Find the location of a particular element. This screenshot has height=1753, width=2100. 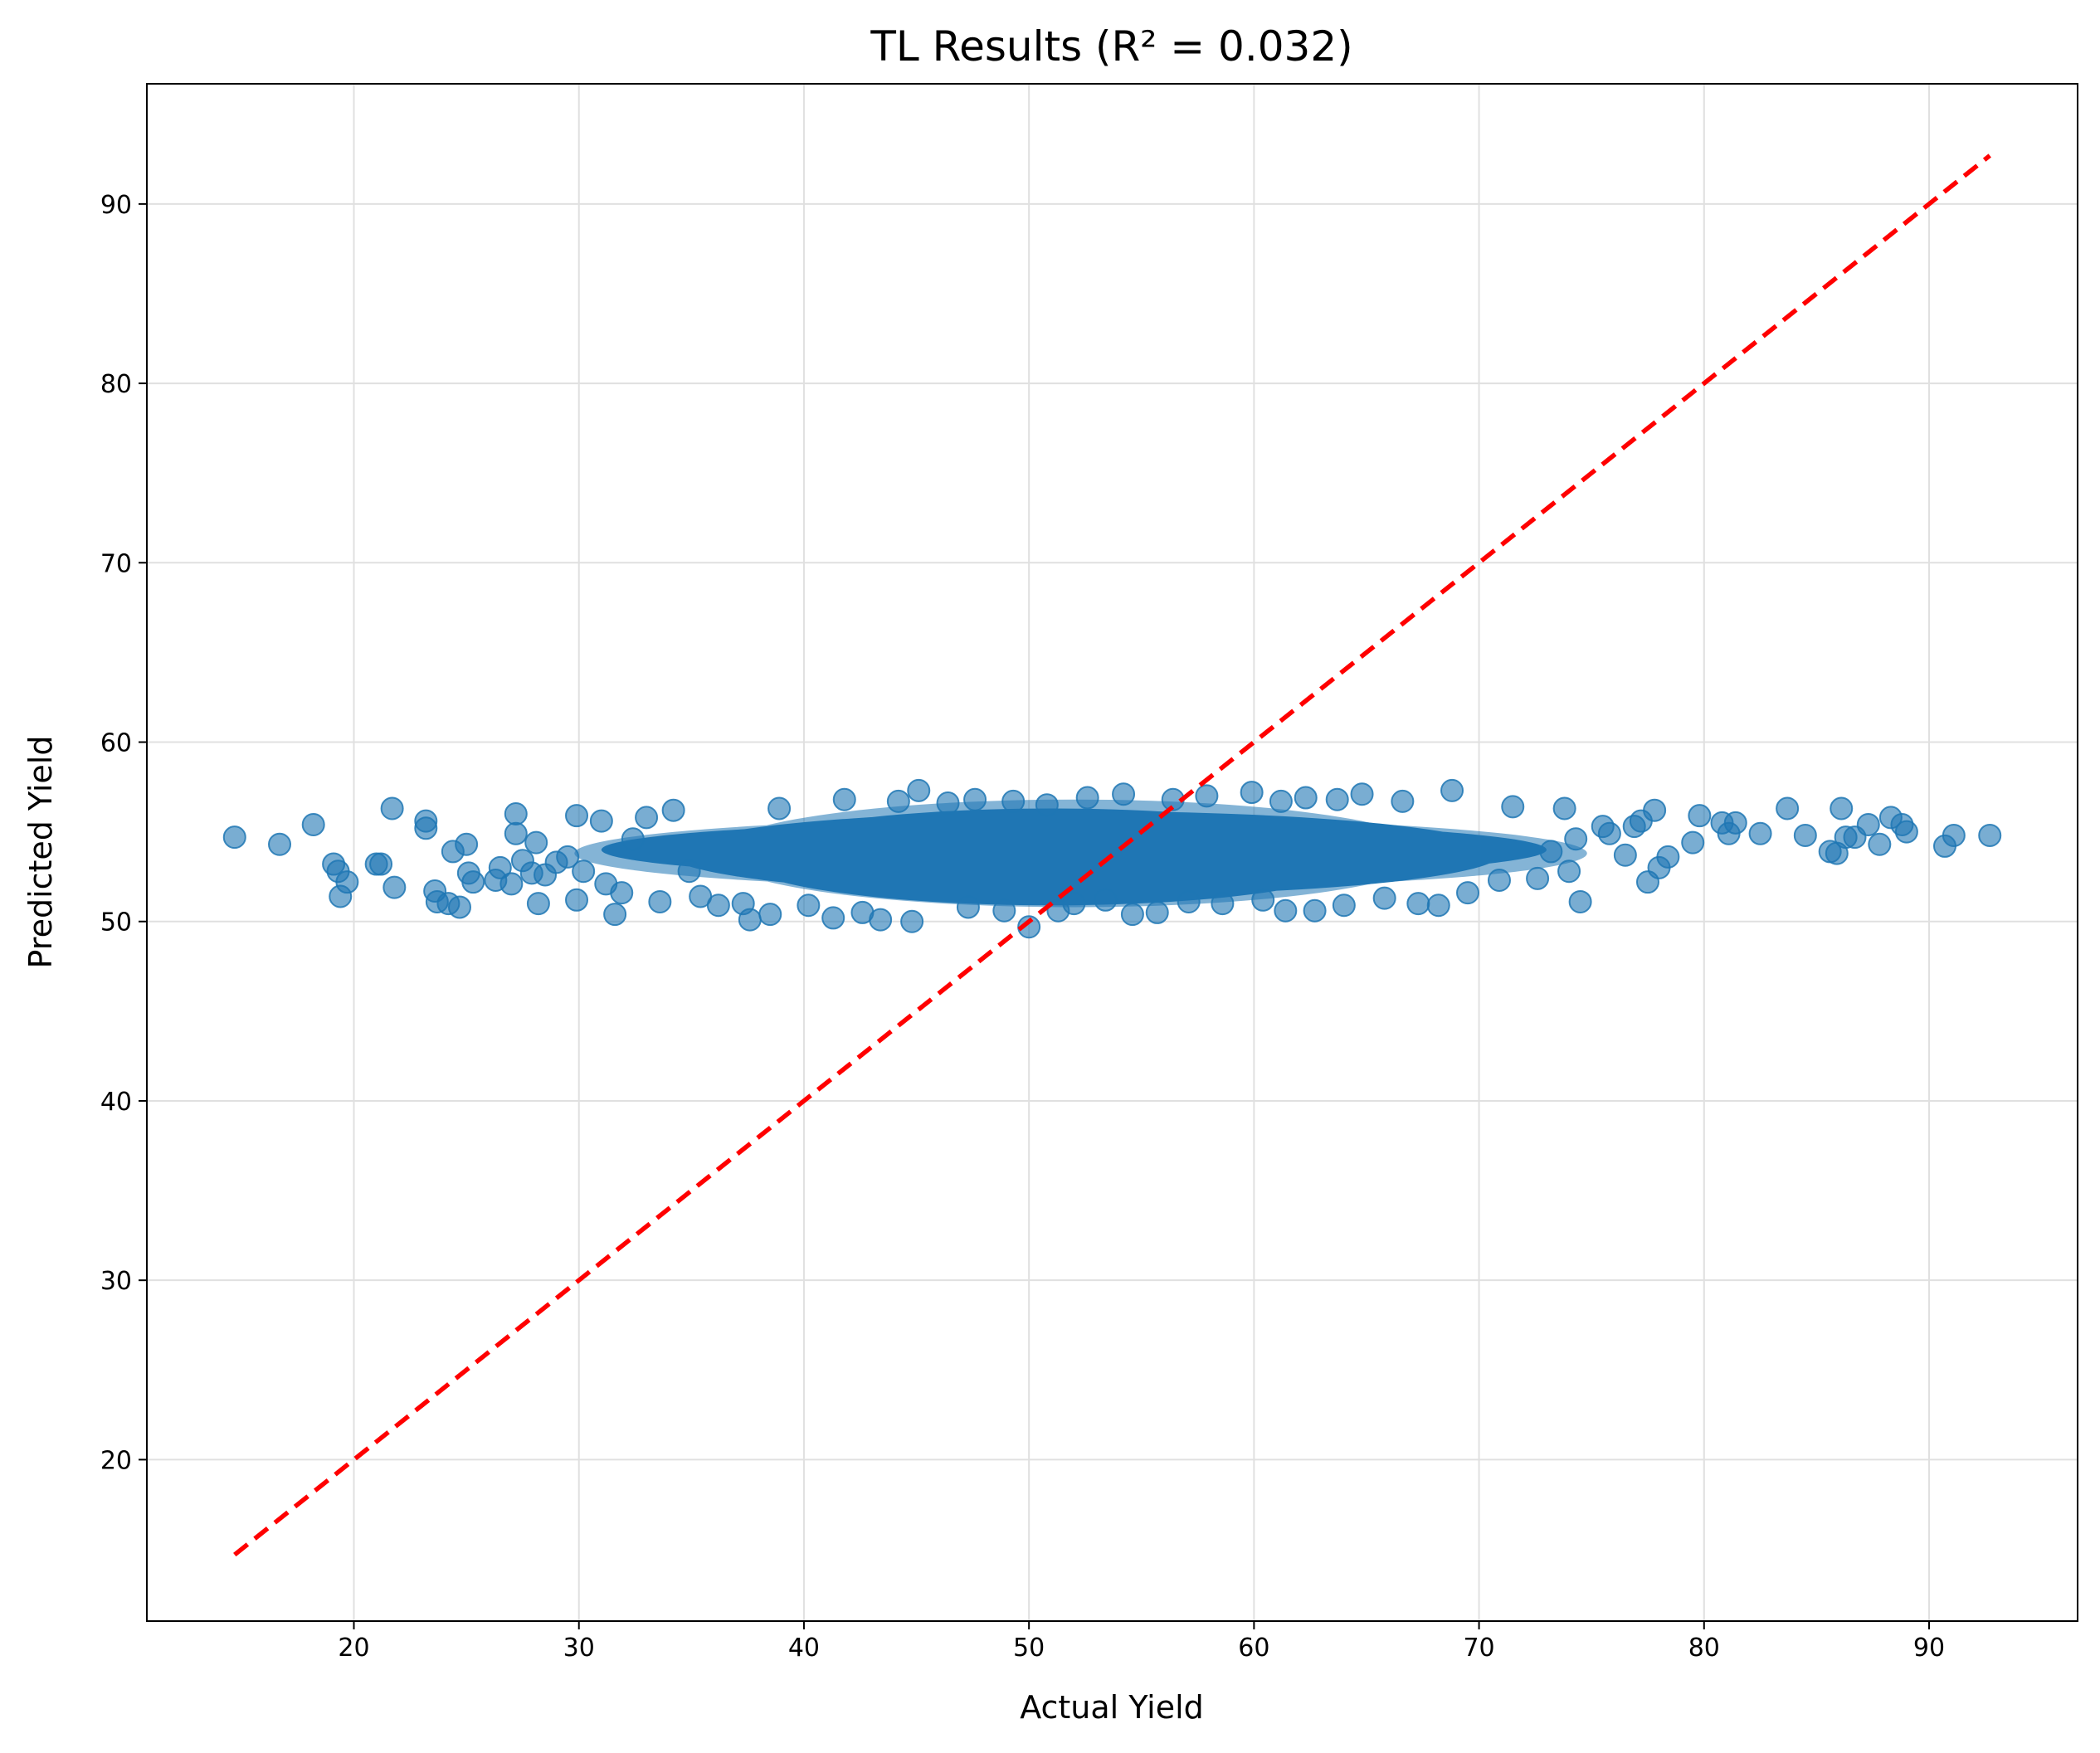

x-tick-label: 30 is located at coordinates (579, 1649).